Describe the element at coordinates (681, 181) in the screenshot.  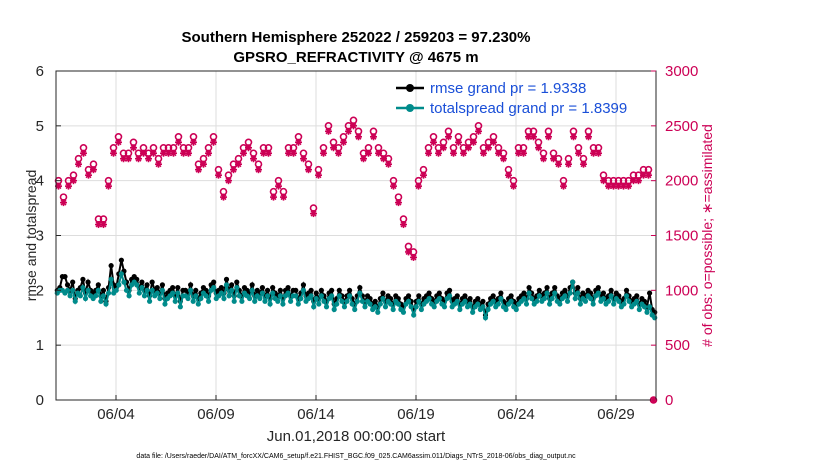
I see `right-tick-label: 2000` at that location.